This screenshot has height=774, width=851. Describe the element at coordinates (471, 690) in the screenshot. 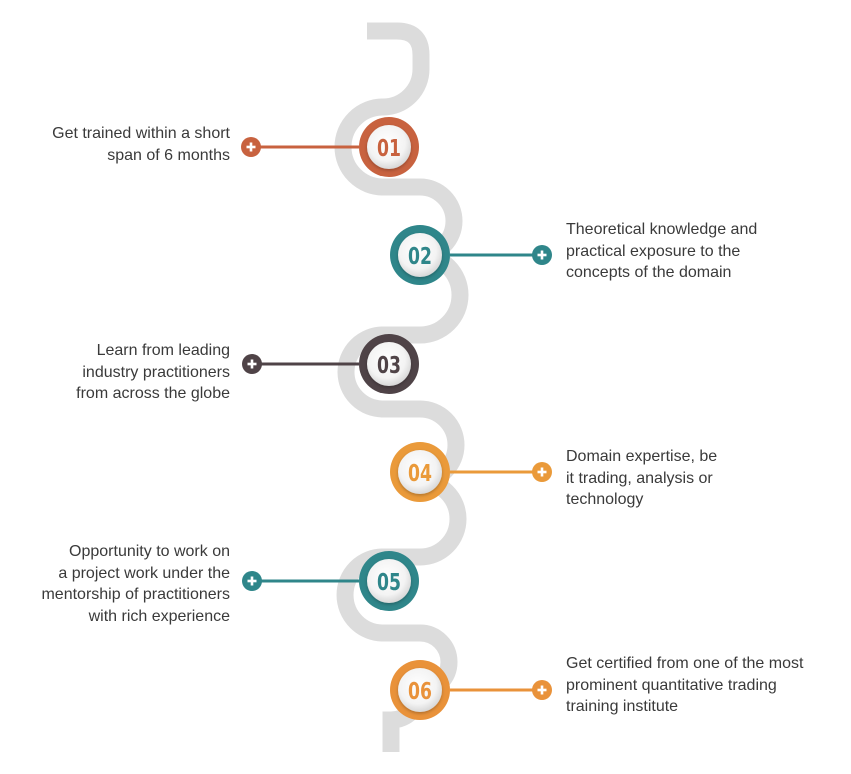

I see `step-6: 06` at that location.